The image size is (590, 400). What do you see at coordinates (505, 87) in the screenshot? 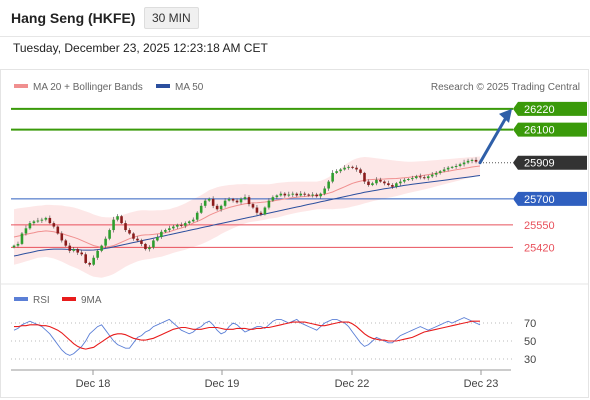
I see `research-credit: Research © 2025 Trading Central` at bounding box center [505, 87].